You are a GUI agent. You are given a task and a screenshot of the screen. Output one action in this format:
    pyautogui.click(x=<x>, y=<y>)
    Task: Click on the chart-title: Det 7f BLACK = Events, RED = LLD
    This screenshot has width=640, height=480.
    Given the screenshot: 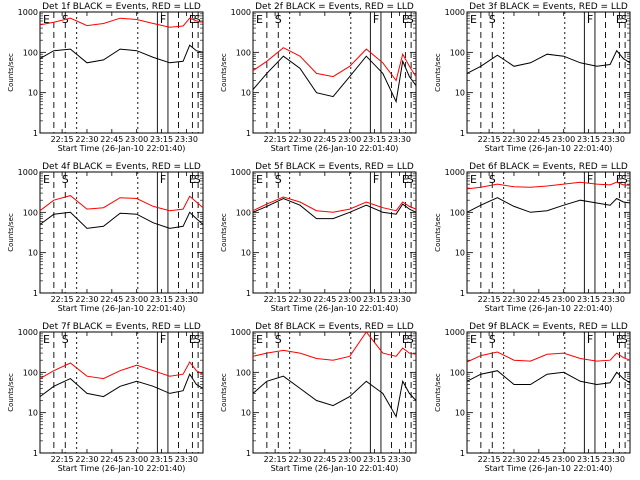 What is the action you would take?
    pyautogui.click(x=121, y=327)
    